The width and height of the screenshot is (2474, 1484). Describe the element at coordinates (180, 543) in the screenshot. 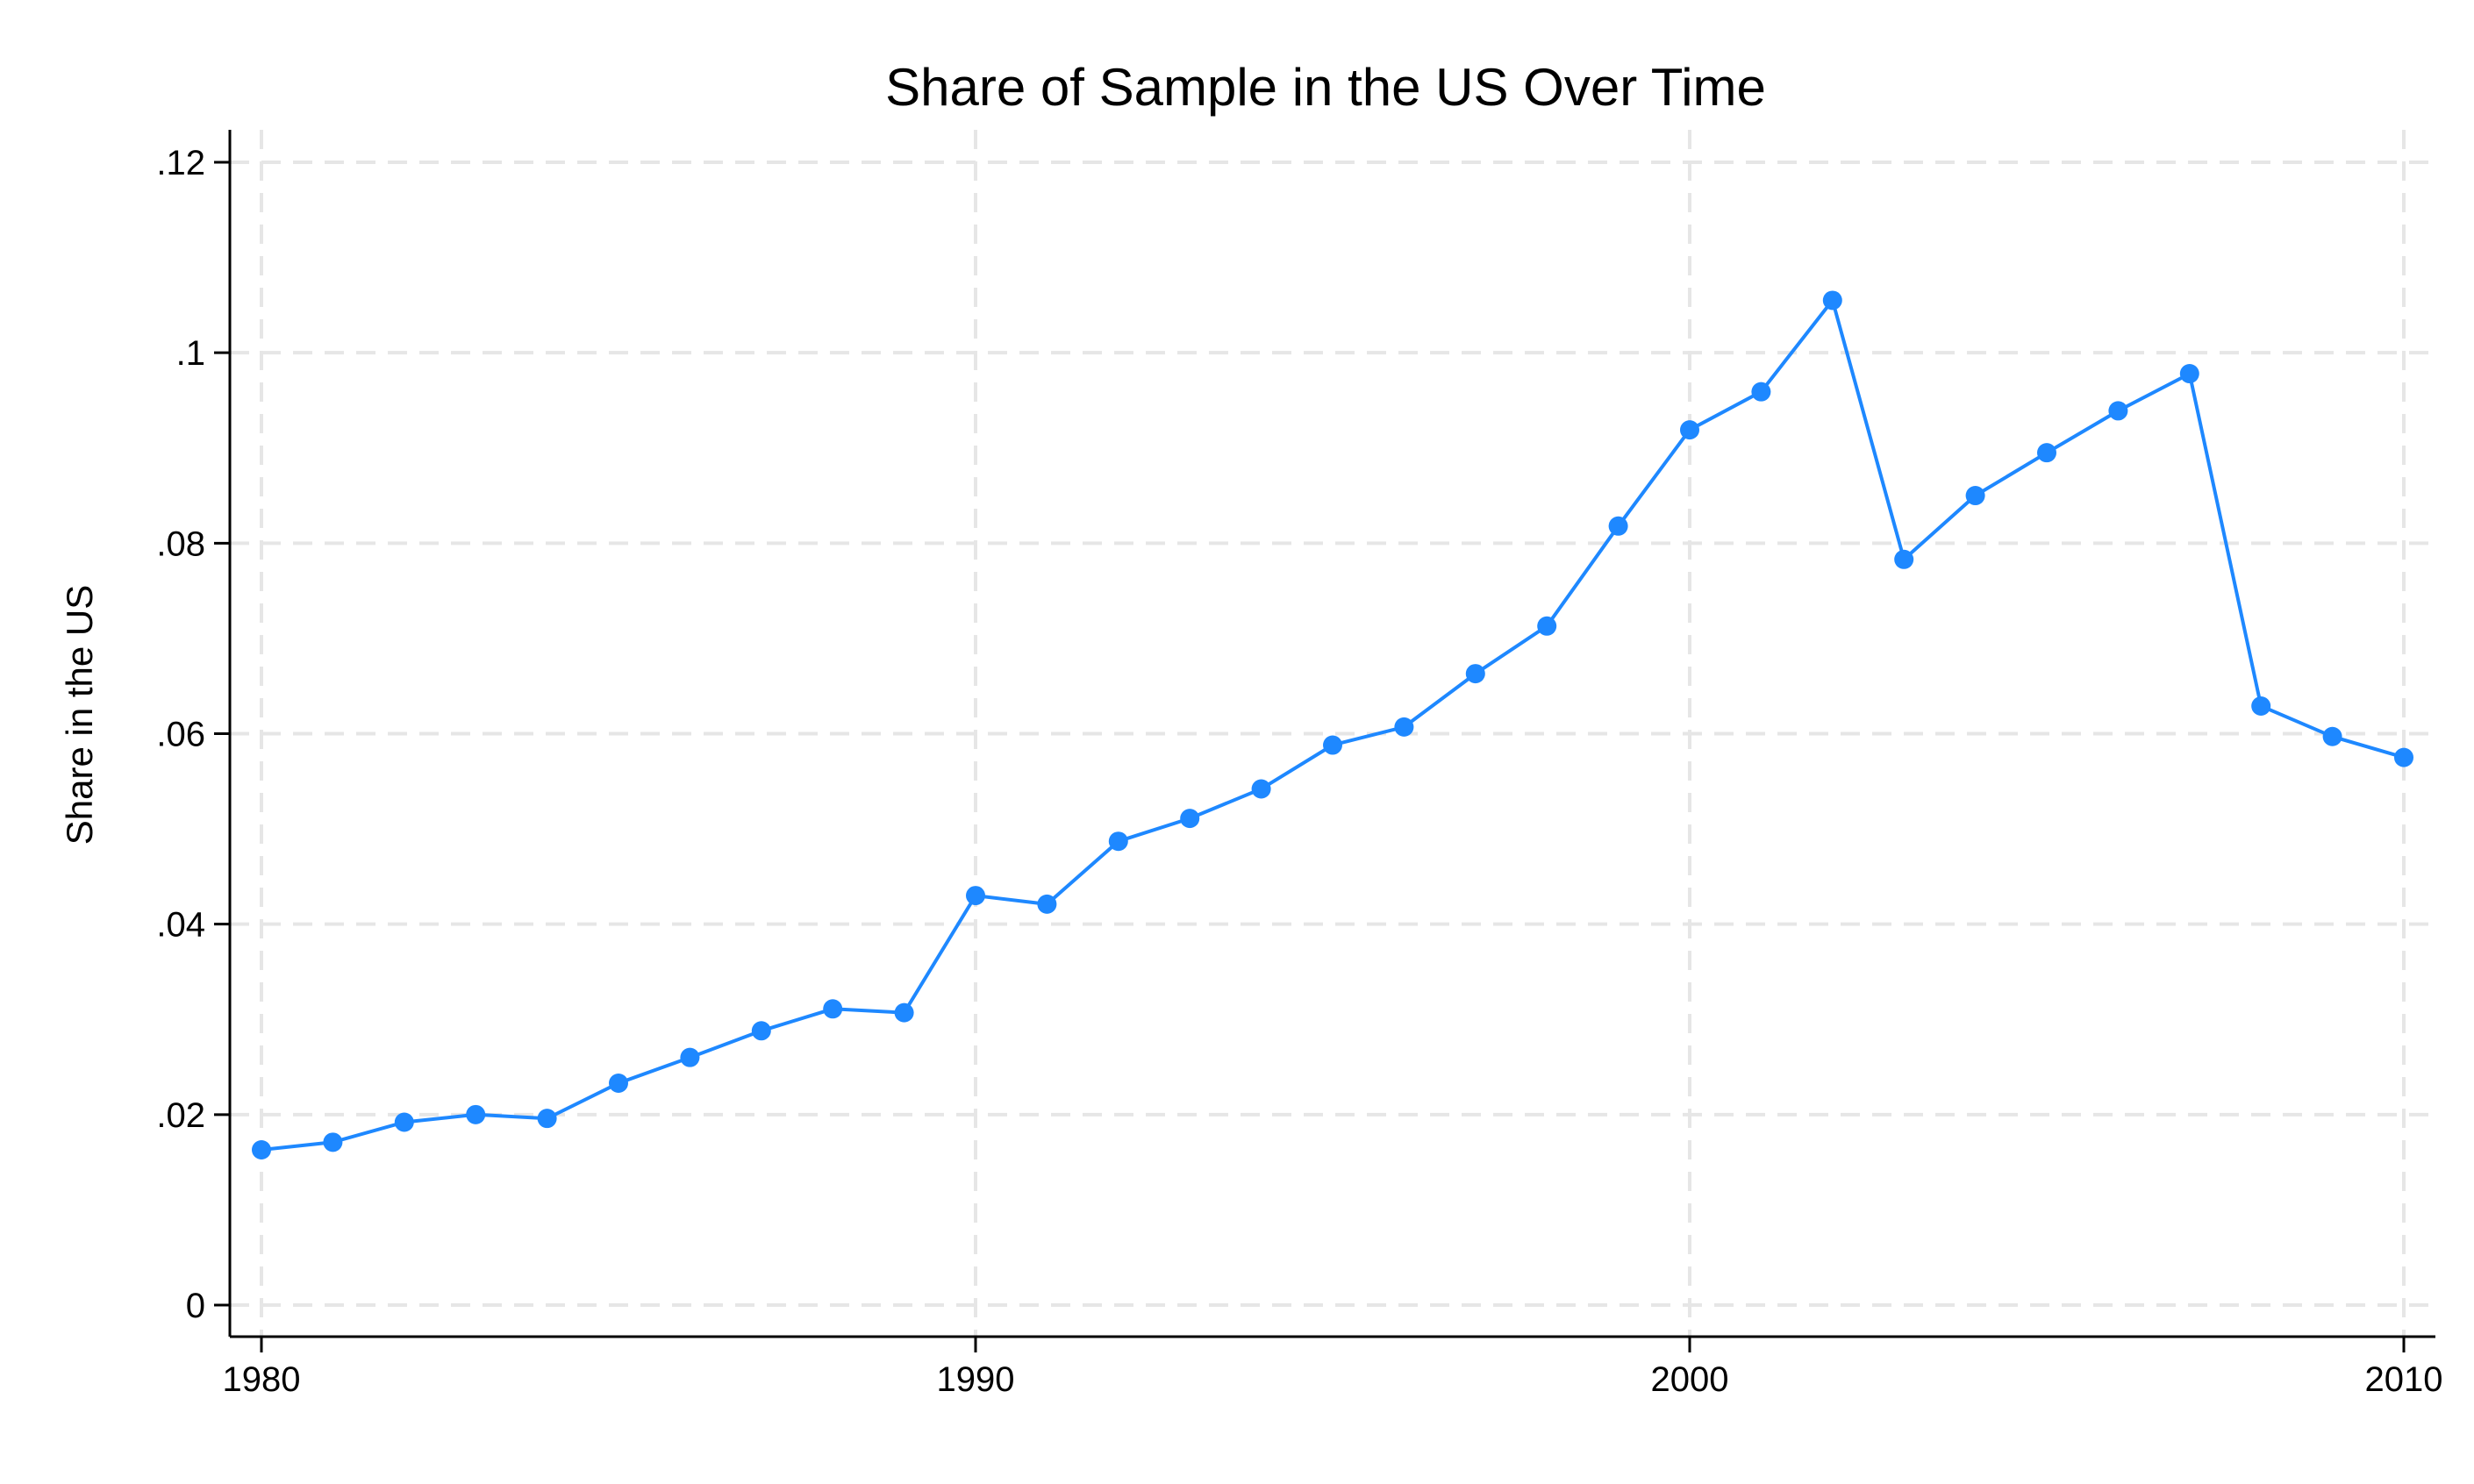

I see `y-tick-label: .08` at that location.